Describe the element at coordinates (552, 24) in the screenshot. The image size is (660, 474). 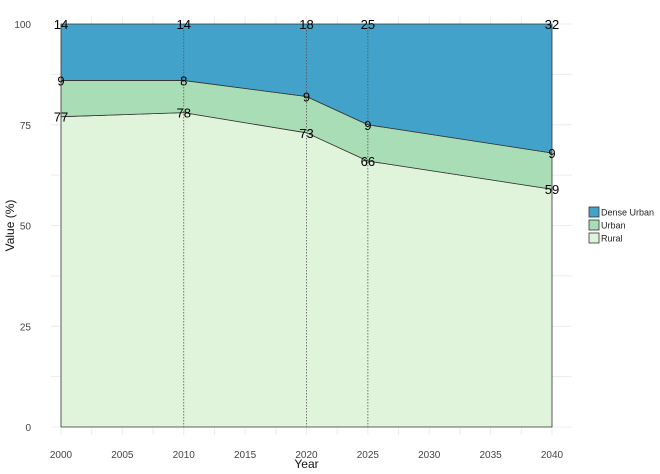
I see `data-label-dense-urban: 32` at that location.